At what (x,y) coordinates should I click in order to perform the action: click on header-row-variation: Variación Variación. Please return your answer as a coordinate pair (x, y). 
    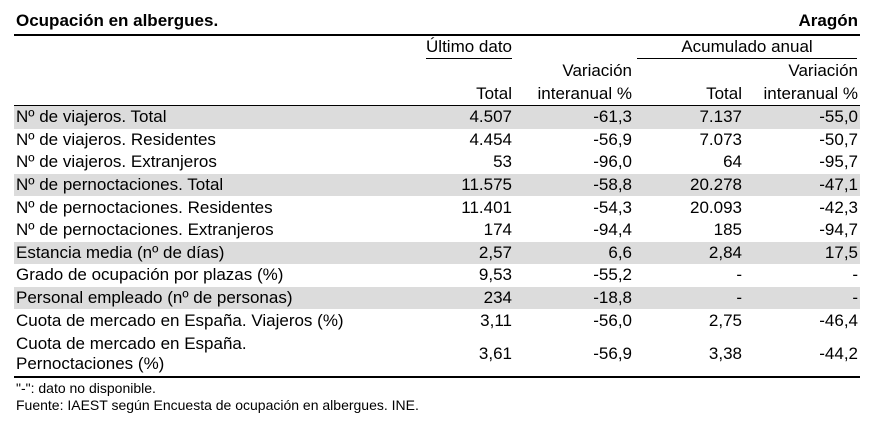
    Looking at the image, I should click on (437, 70).